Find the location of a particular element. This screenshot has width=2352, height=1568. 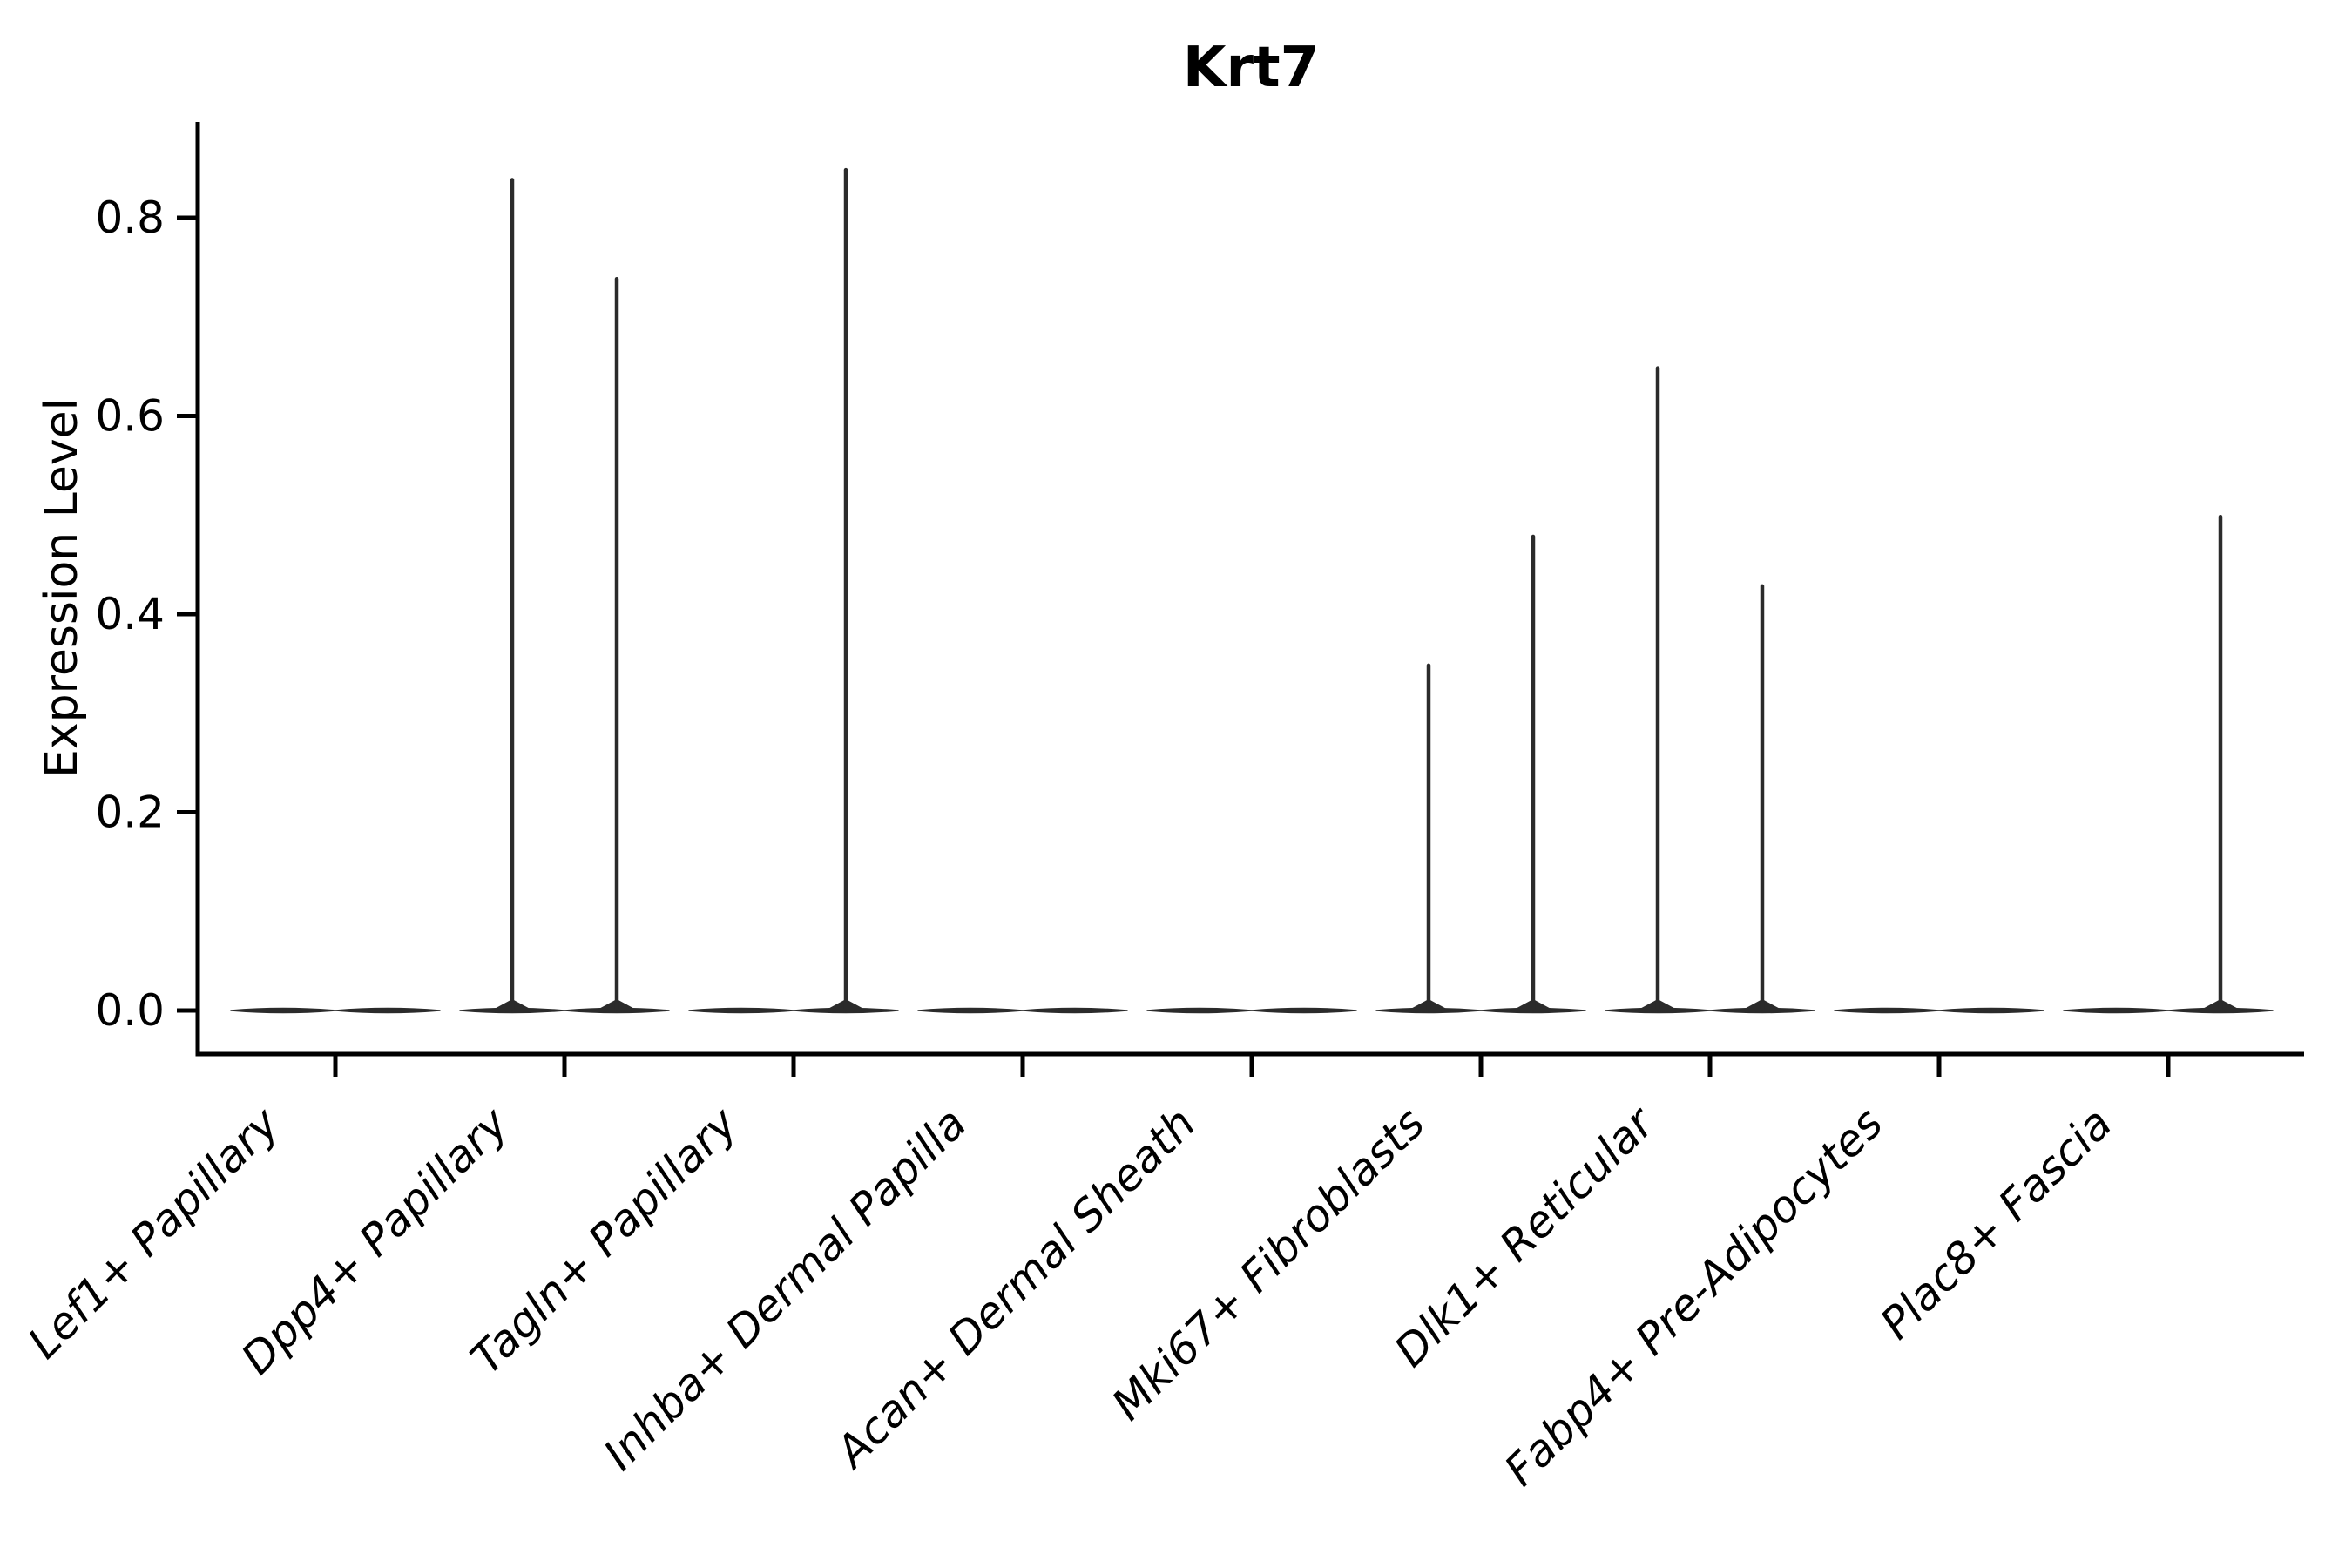

x-tick-label: Acan+ Dermal Sheath is located at coordinates (1015, 1288).